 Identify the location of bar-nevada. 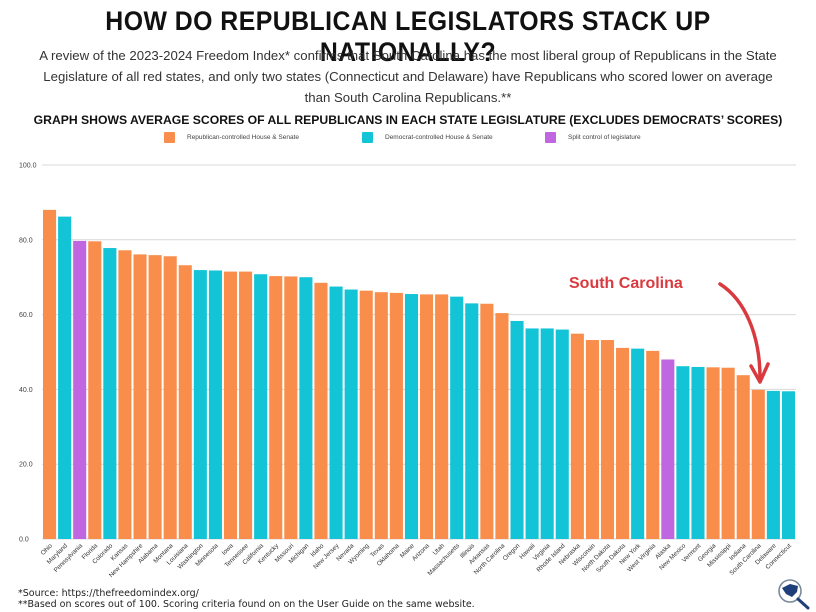
(351, 414).